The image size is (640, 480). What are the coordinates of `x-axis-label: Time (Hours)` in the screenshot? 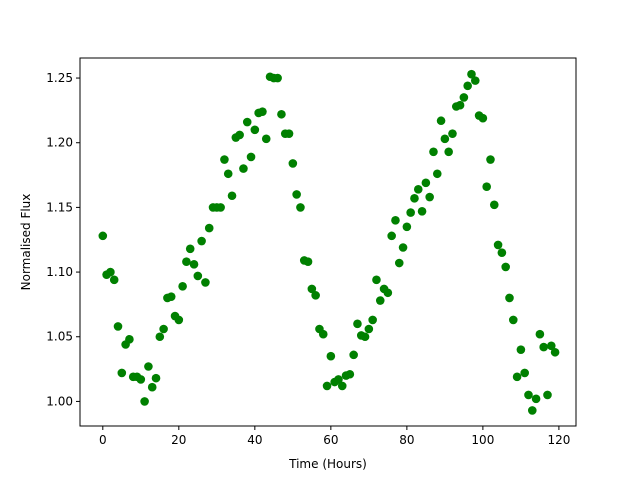 It's located at (327, 464).